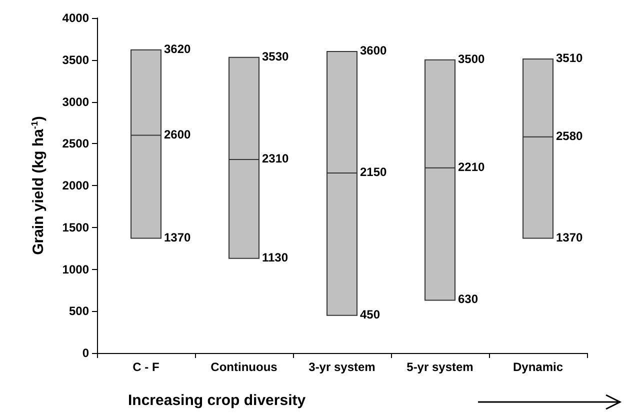 The height and width of the screenshot is (420, 635). I want to click on y-tick-label: 4000, so click(76, 18).